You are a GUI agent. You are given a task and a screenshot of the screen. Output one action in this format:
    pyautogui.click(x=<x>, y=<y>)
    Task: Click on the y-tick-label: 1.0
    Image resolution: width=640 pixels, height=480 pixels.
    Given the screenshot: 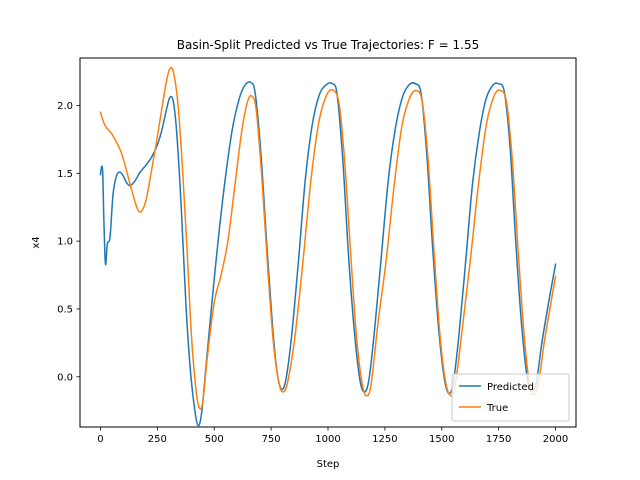 What is the action you would take?
    pyautogui.click(x=65, y=242)
    